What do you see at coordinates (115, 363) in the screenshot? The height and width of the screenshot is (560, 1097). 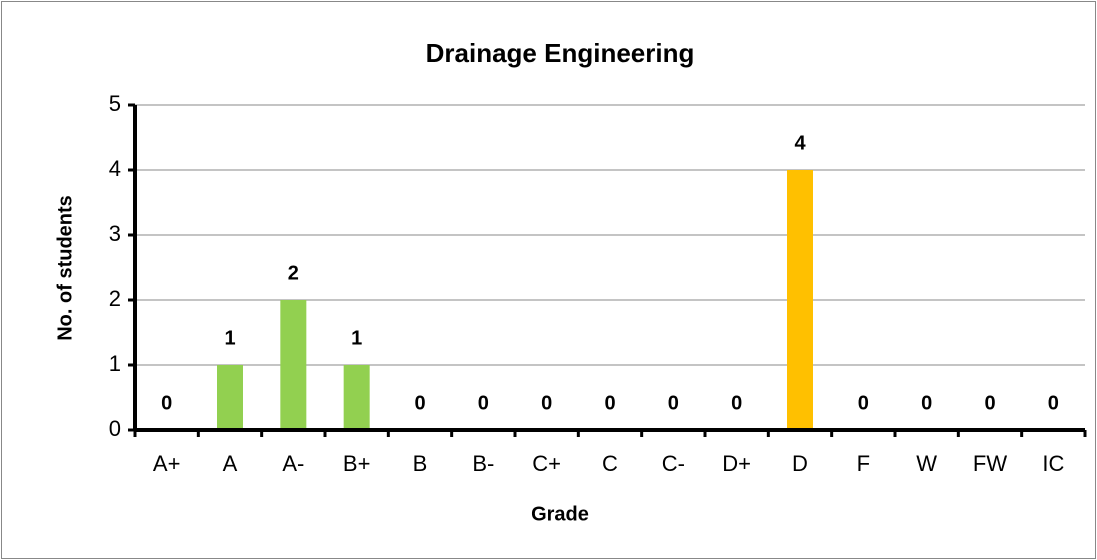 I see `y-tick-label: 1` at bounding box center [115, 363].